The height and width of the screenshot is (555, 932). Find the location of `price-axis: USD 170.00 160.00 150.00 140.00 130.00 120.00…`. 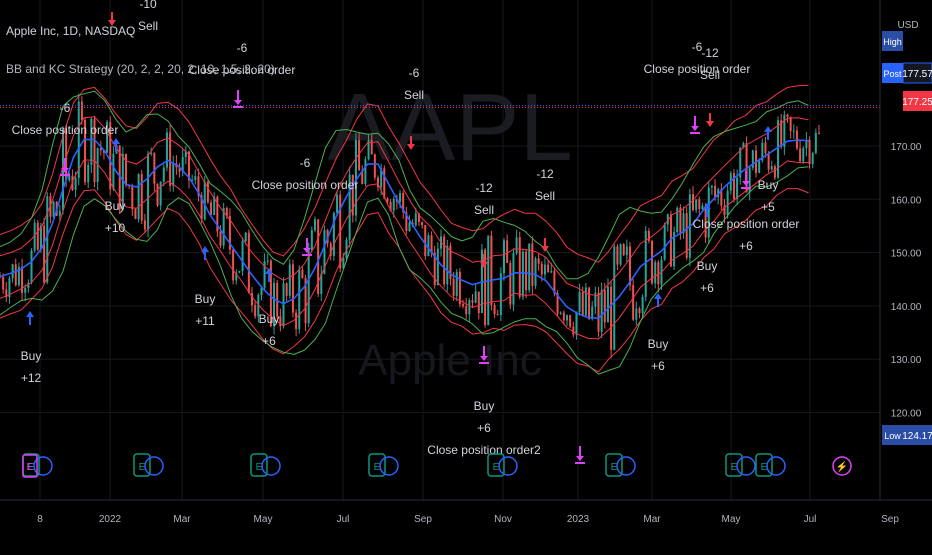

price-axis: USD 170.00 160.00 150.00 140.00 130.00 120.00… is located at coordinates (905, 250).